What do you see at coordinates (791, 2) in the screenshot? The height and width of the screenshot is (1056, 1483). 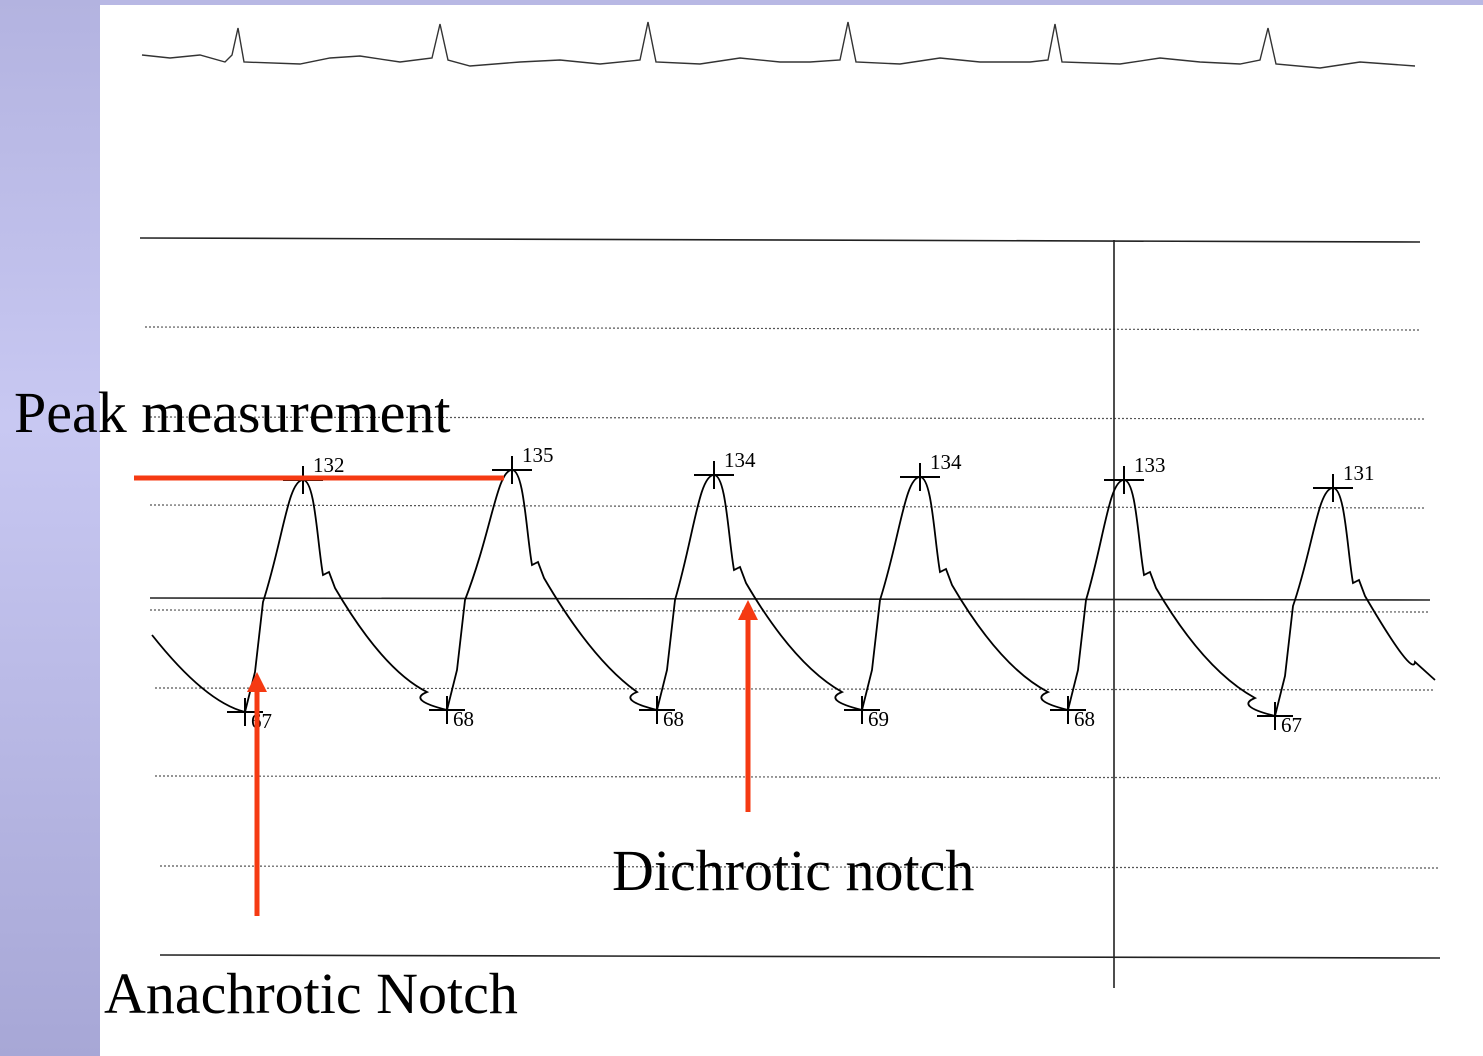 I see `top-band` at bounding box center [791, 2].